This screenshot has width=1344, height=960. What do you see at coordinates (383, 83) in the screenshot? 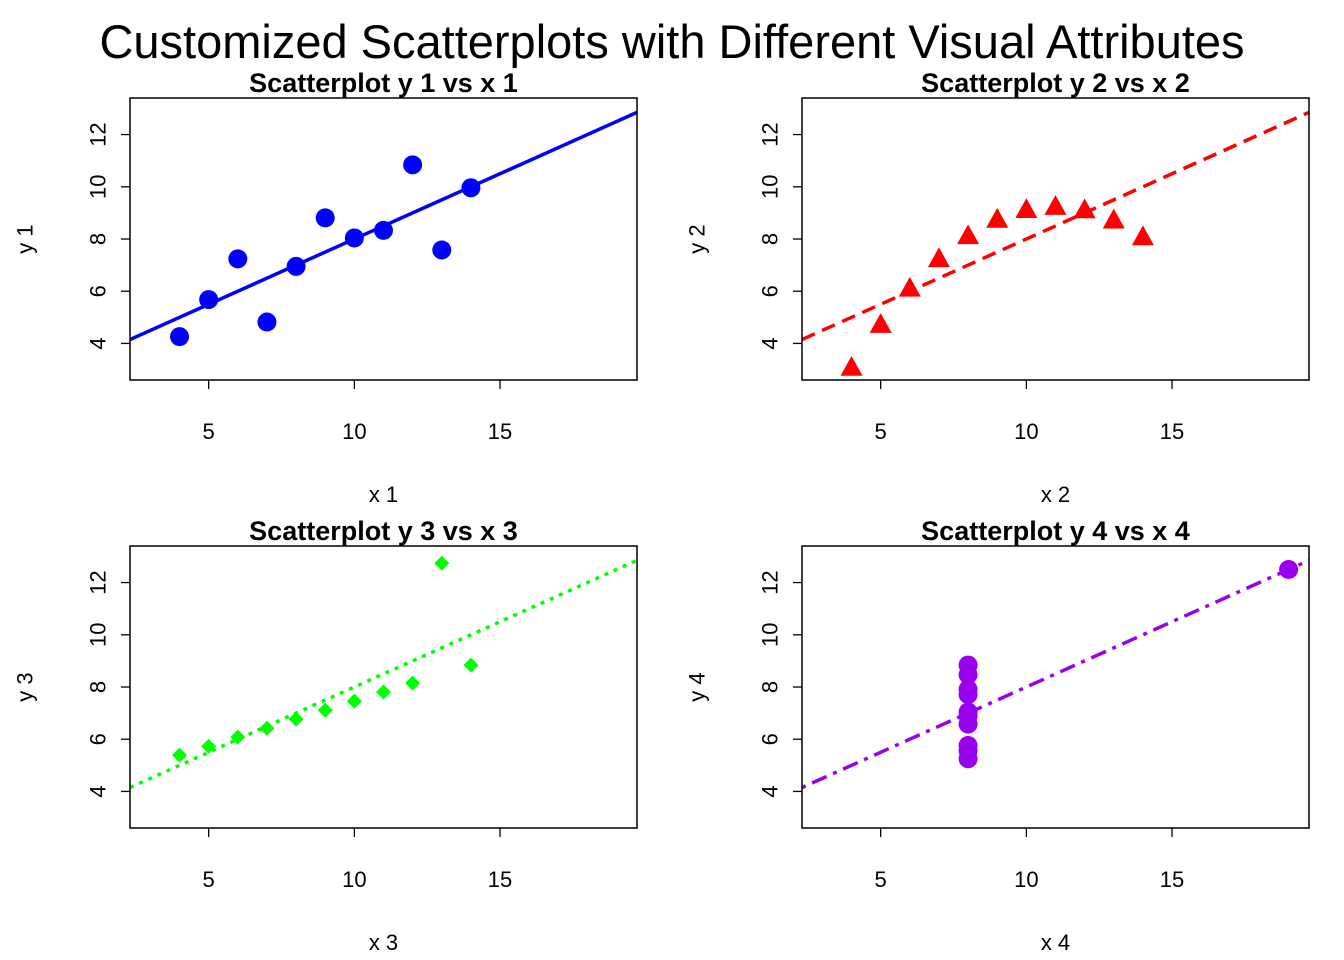
I see `panel-title: Scatterplot y 1 vs x 1` at bounding box center [383, 83].